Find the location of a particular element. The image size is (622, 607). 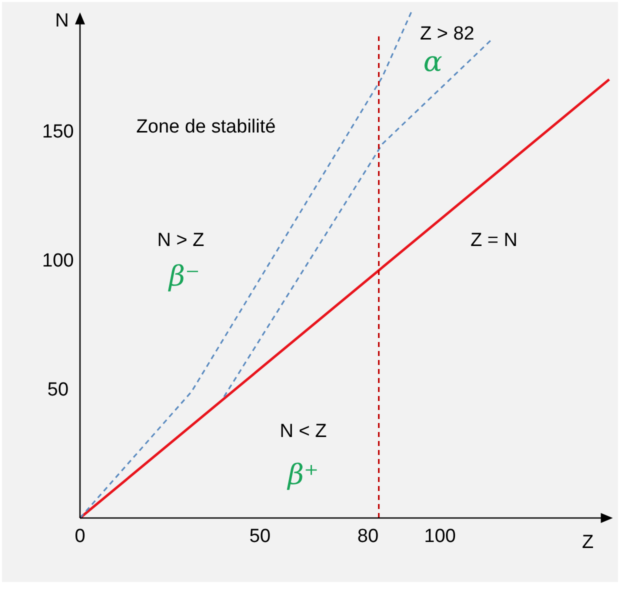

annotation: β⁻ is located at coordinates (184, 275).